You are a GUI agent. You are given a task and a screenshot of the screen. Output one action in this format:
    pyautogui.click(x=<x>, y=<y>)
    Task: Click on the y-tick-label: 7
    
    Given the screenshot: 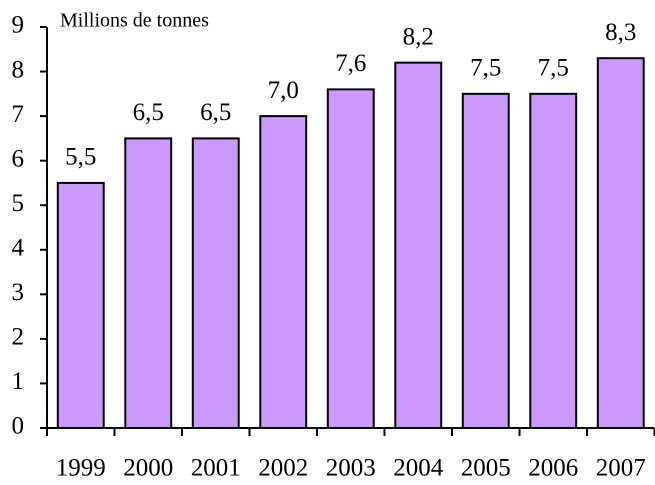 What is the action you would take?
    pyautogui.click(x=18, y=114)
    